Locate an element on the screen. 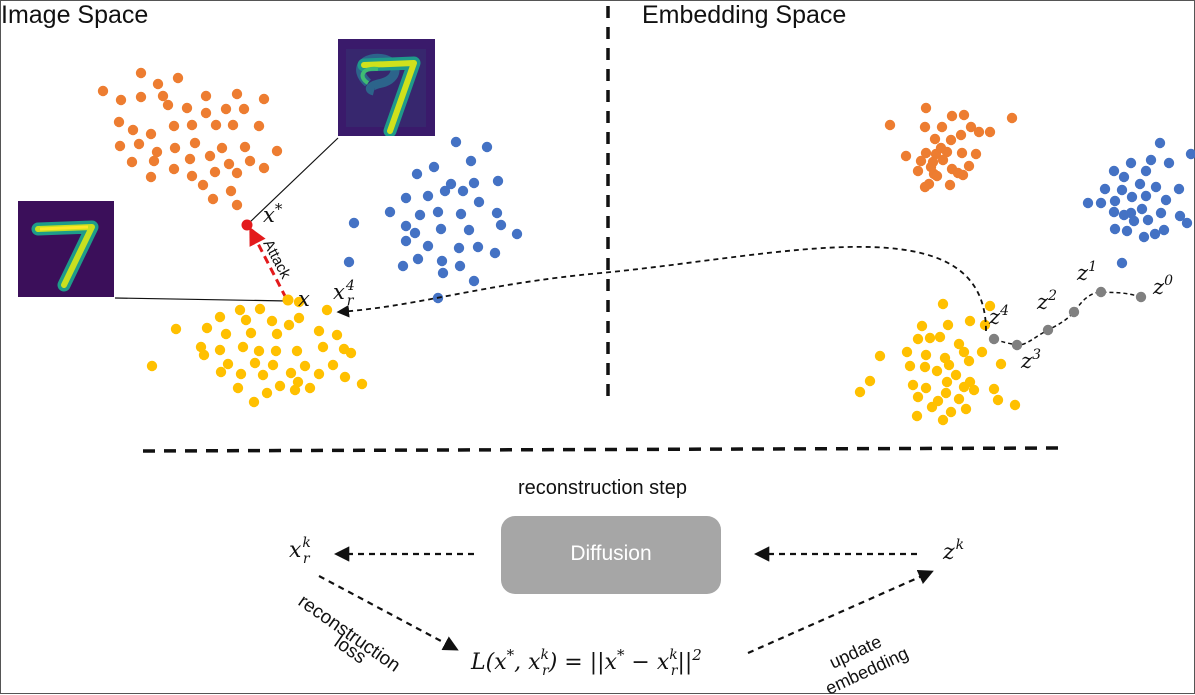  image-space-orange-cluster is located at coordinates (190, 139).